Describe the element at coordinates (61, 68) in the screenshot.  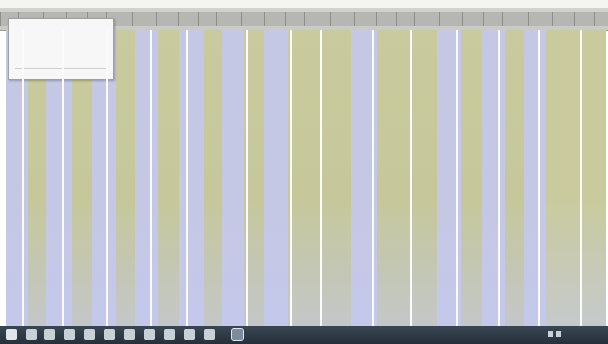
I see `dropdown-separator` at that location.